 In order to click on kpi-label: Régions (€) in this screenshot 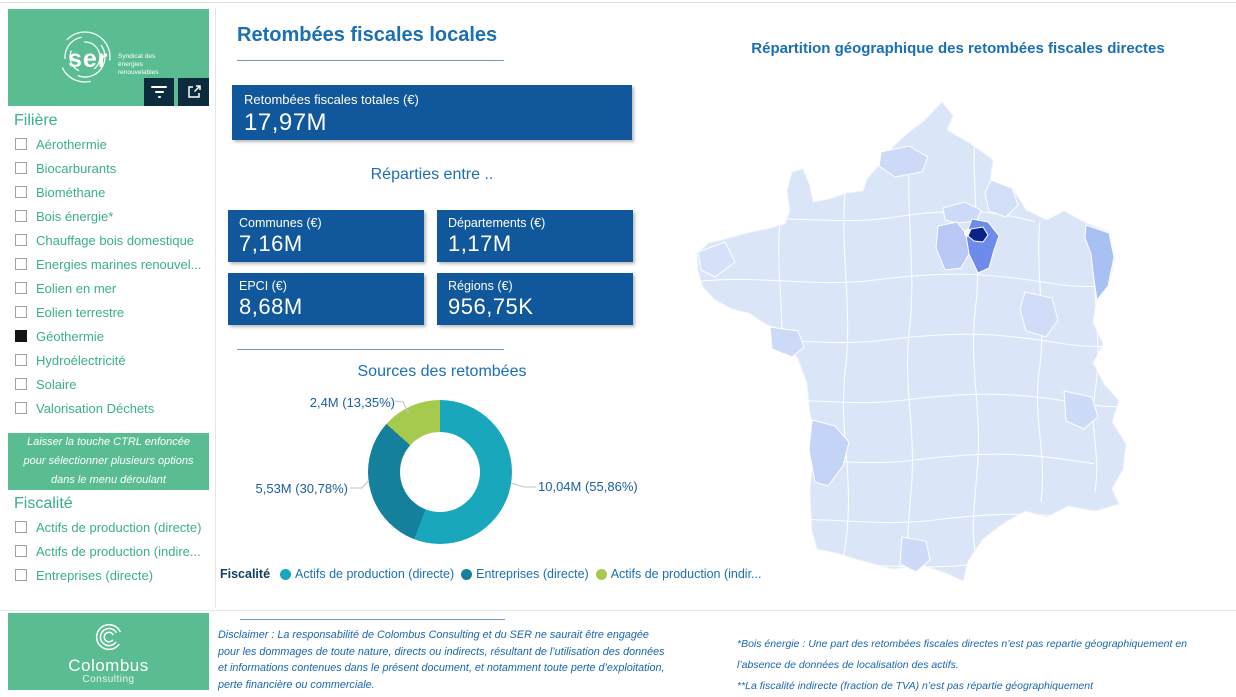, I will do `click(480, 286)`.